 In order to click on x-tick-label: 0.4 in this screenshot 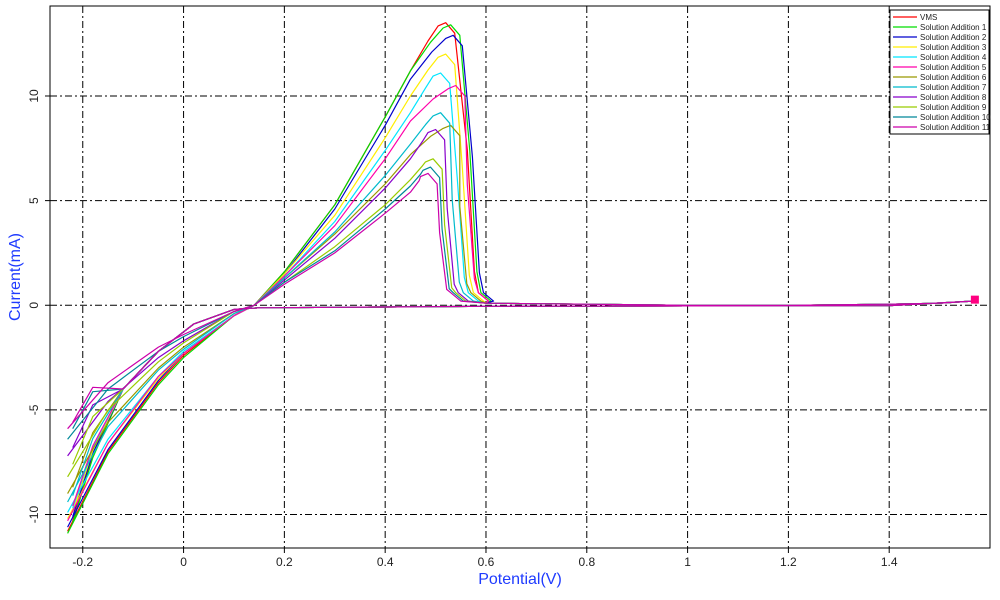, I will do `click(385, 562)`.